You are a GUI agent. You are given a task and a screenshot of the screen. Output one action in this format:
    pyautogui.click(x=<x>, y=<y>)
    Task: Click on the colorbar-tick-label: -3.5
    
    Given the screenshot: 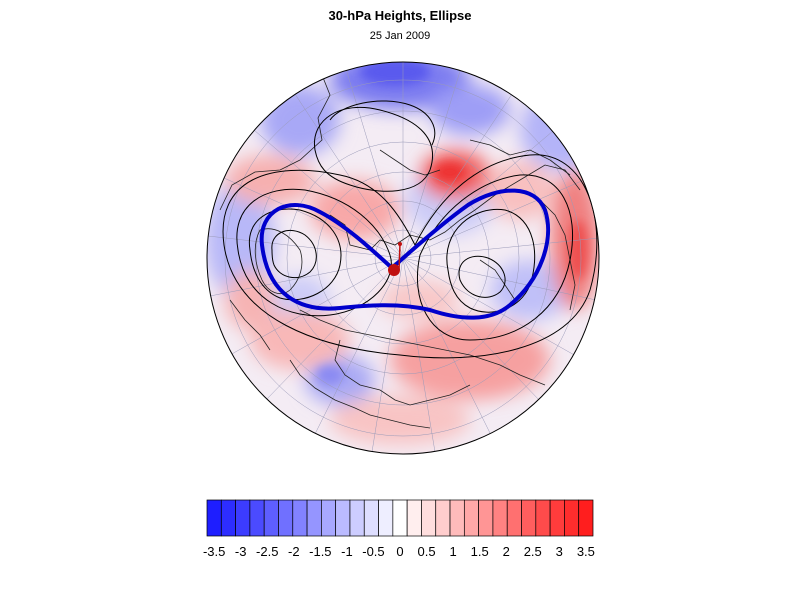 What is the action you would take?
    pyautogui.click(x=214, y=551)
    